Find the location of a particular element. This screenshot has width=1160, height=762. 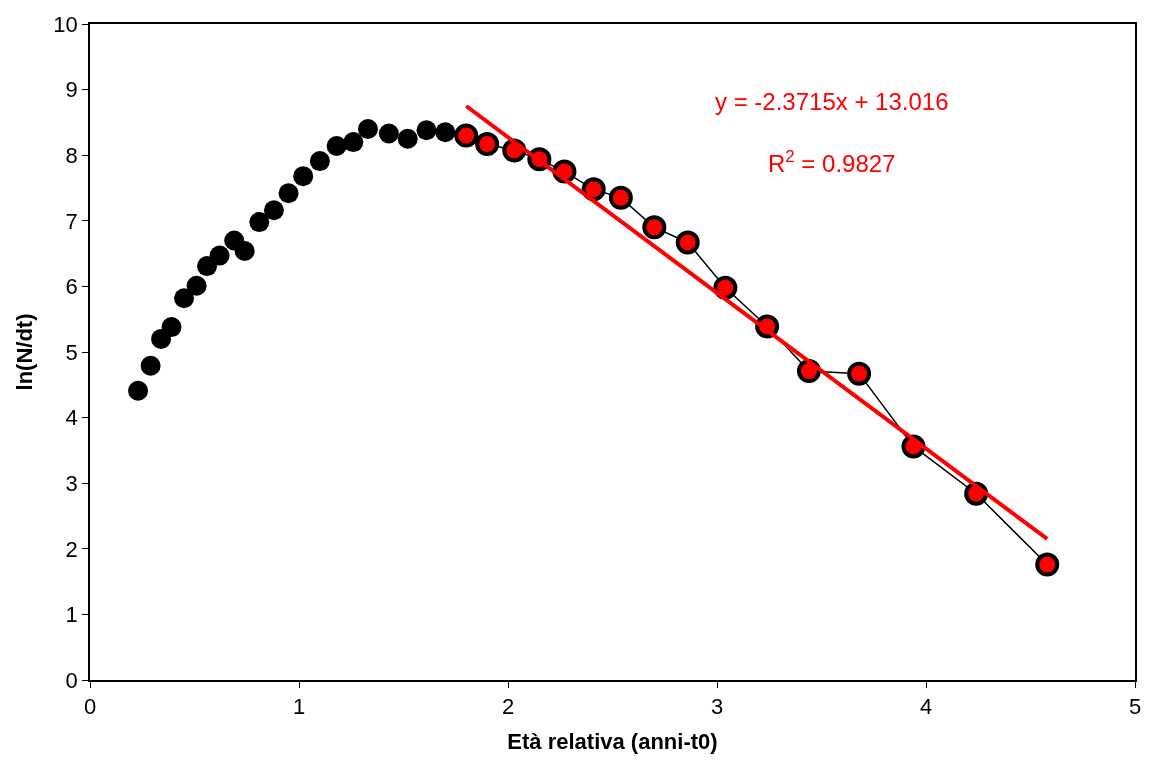

y-tick-label: 2 is located at coordinates (71, 549).